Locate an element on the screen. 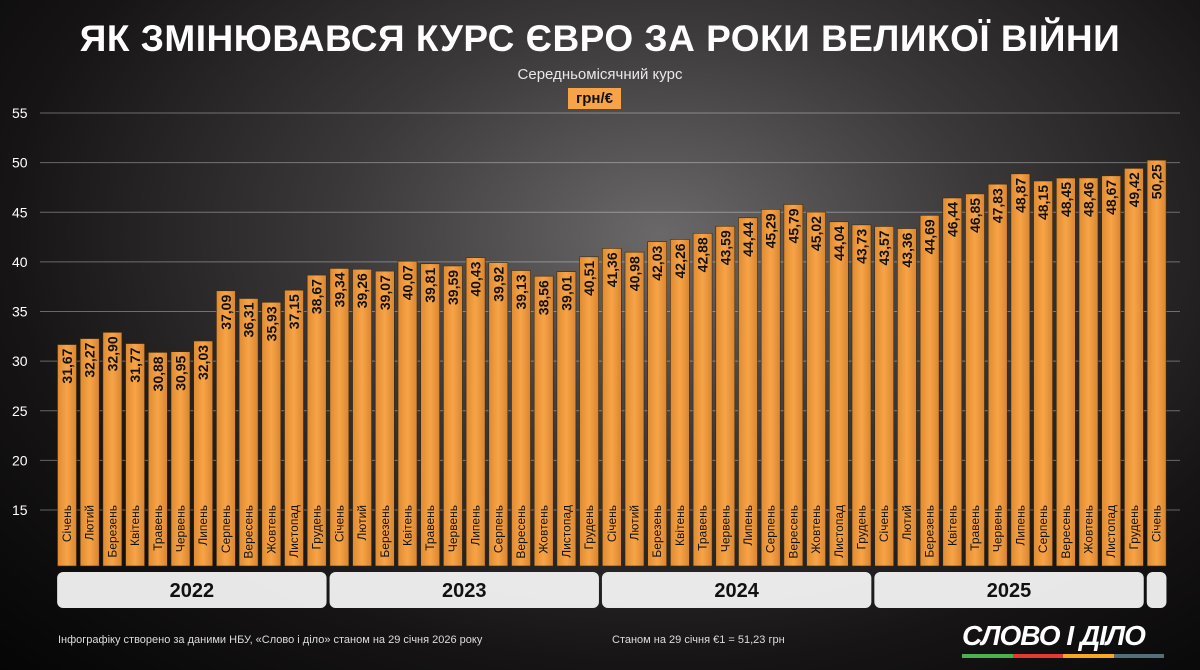 The width and height of the screenshot is (1200, 670). y-tick-label: 25 is located at coordinates (20, 411).